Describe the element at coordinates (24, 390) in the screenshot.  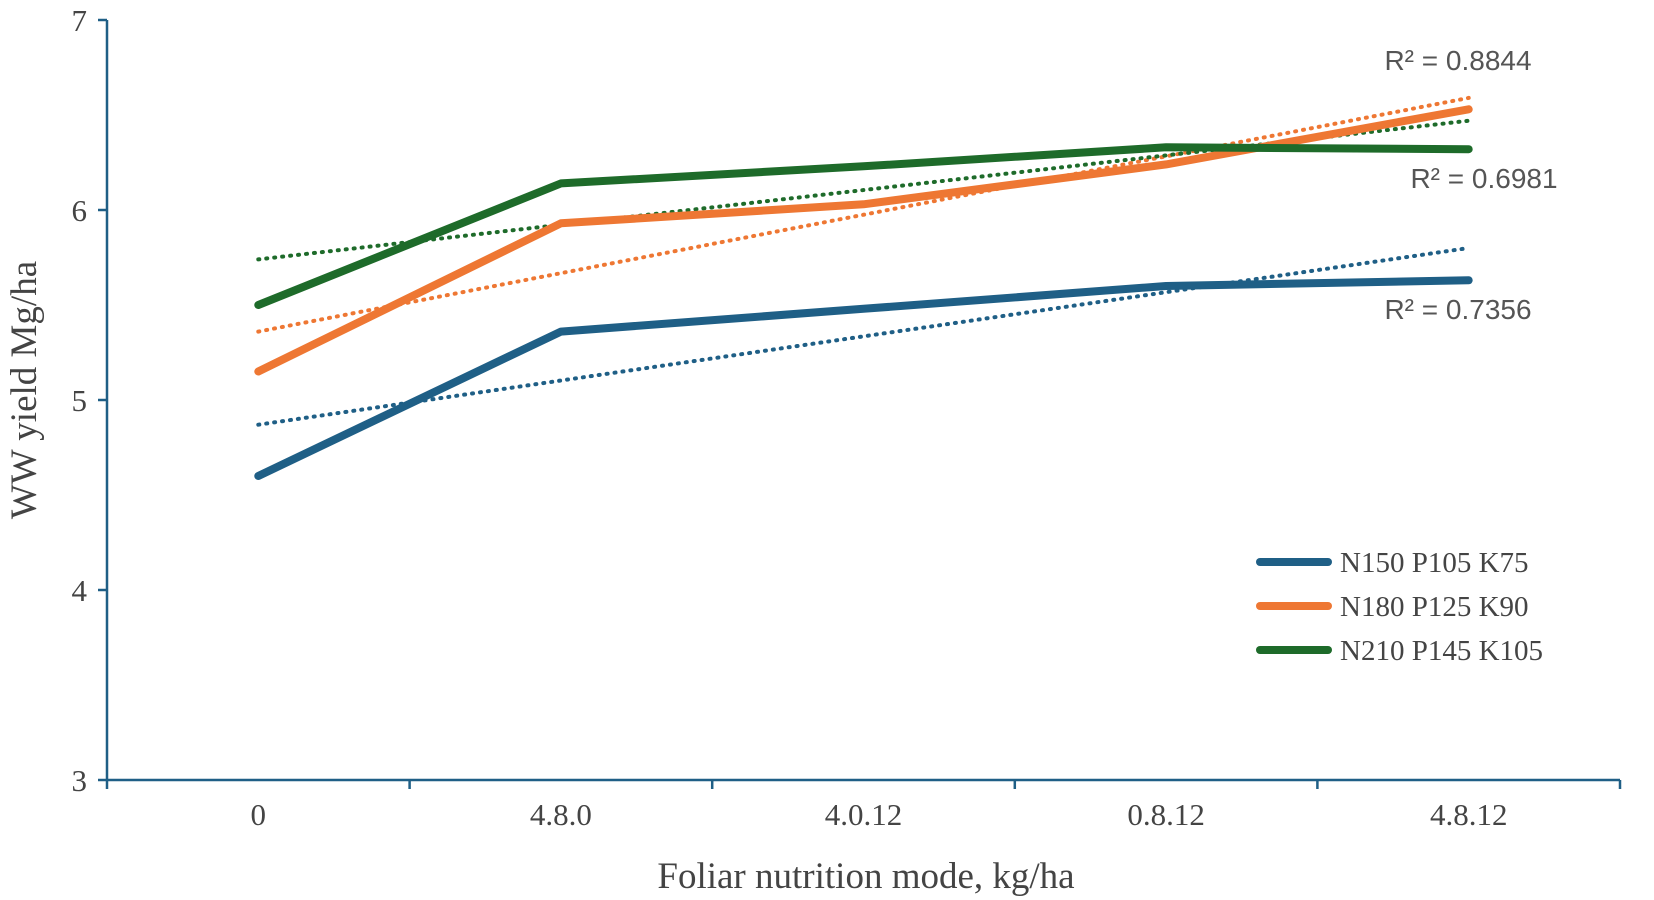
I see `y-axis-title: WW yield Mg/ha` at that location.